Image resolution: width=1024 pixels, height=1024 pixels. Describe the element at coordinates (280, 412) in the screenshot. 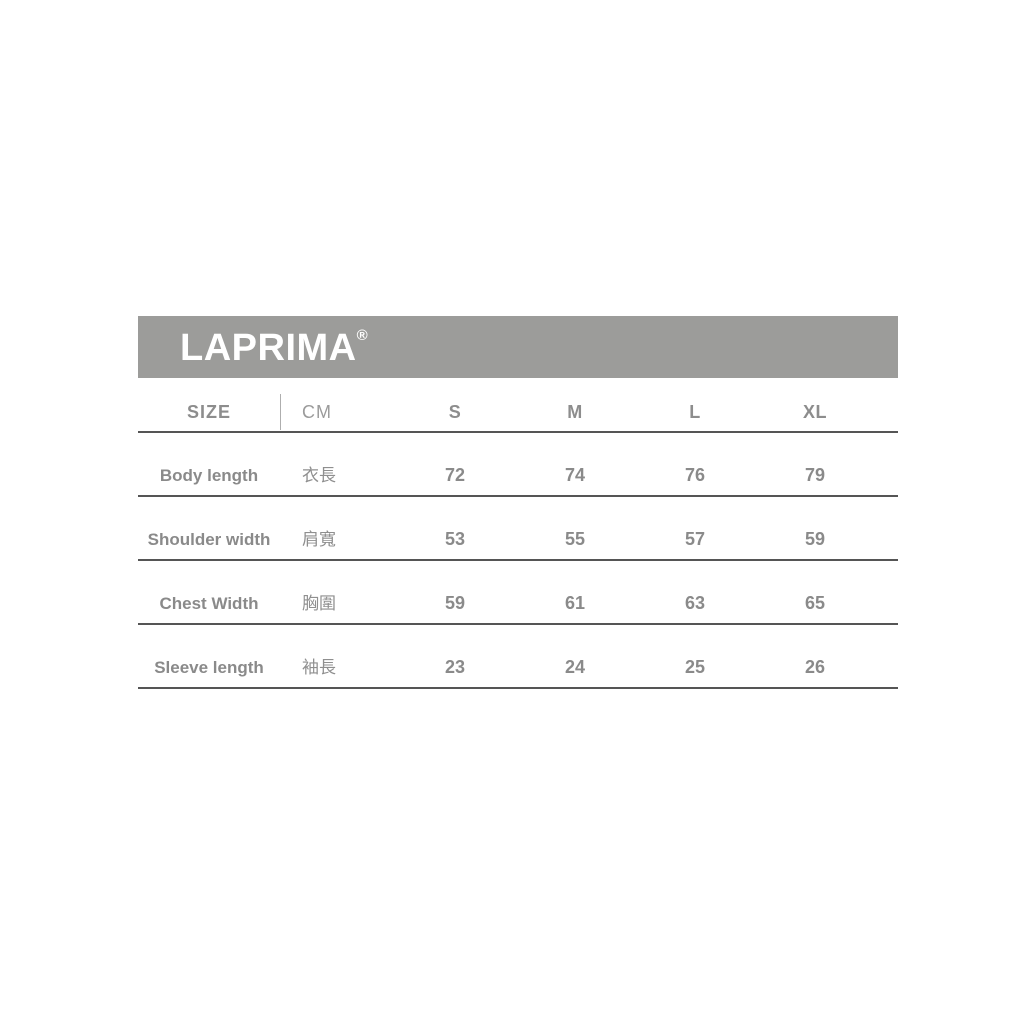

I see `header-divider-line` at that location.